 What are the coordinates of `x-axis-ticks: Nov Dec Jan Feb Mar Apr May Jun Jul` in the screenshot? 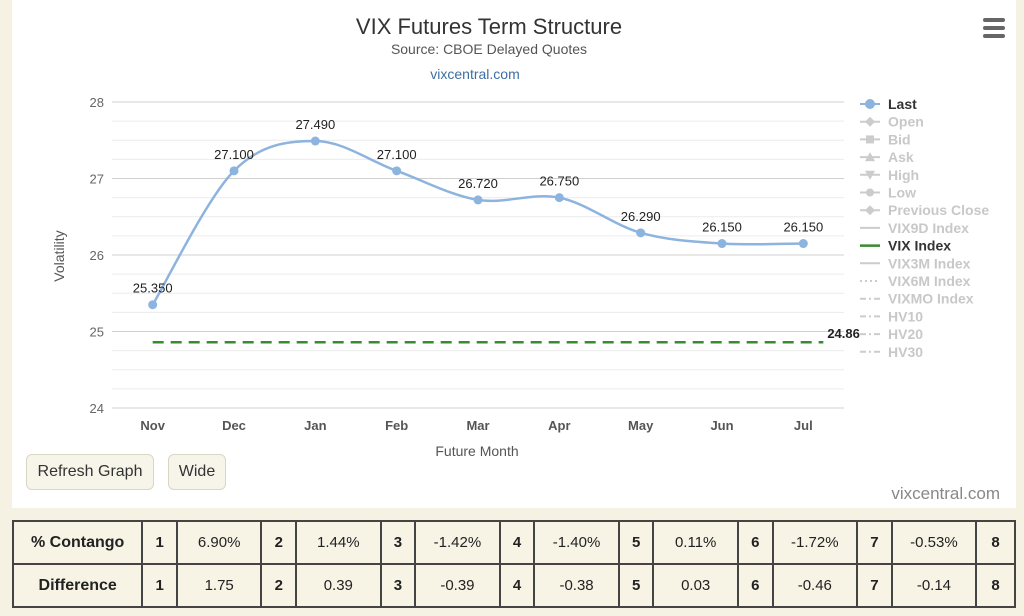 It's located at (476, 425).